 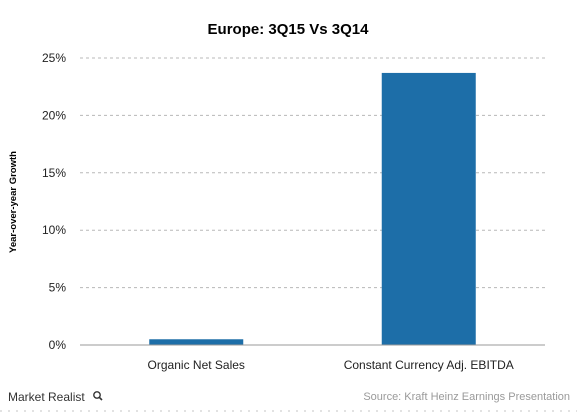 I want to click on chart-title: Europe: 3Q15 Vs 3Q14, so click(x=289, y=29).